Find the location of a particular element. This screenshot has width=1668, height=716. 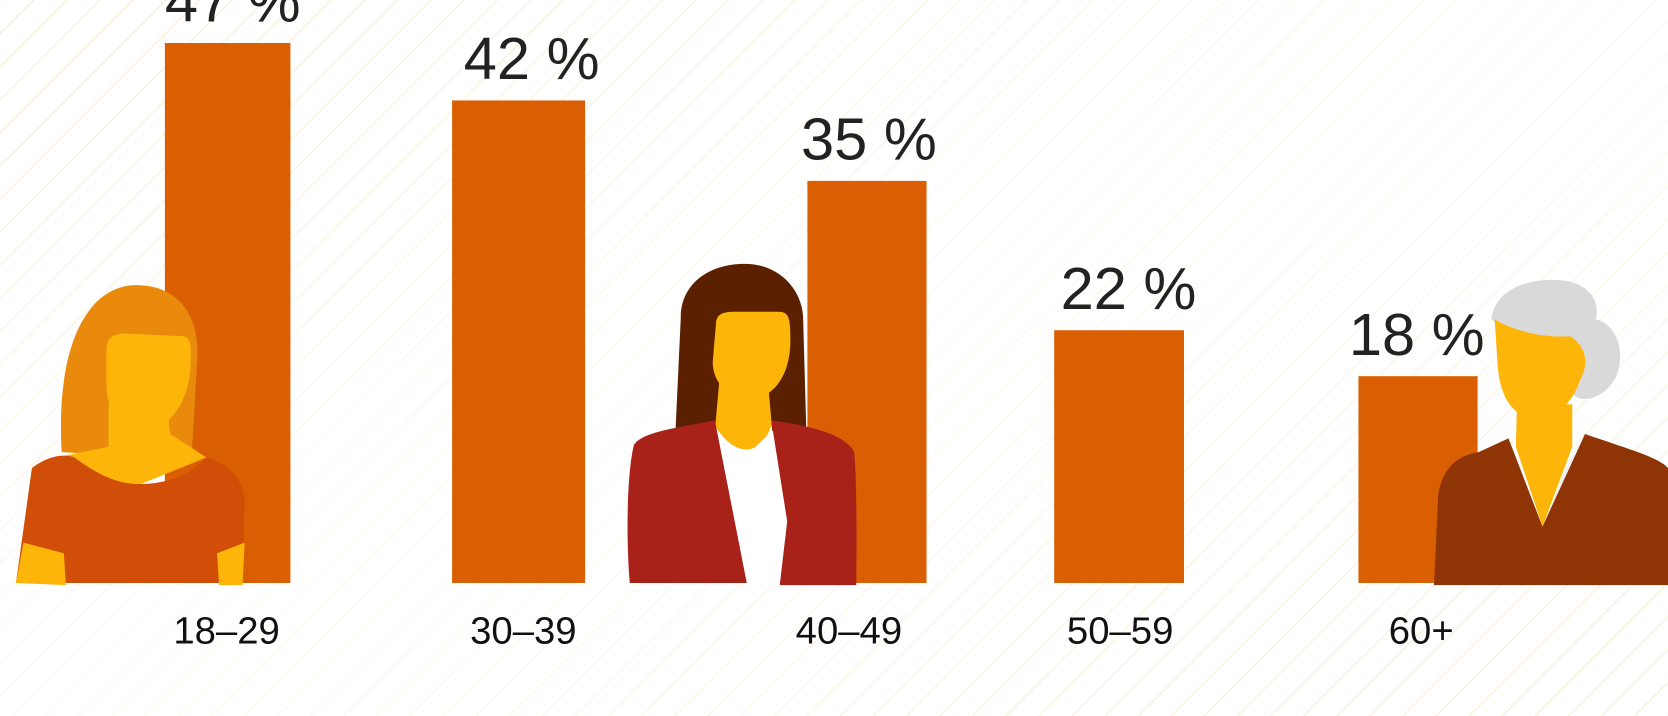

value-label: 35 % is located at coordinates (869, 139).